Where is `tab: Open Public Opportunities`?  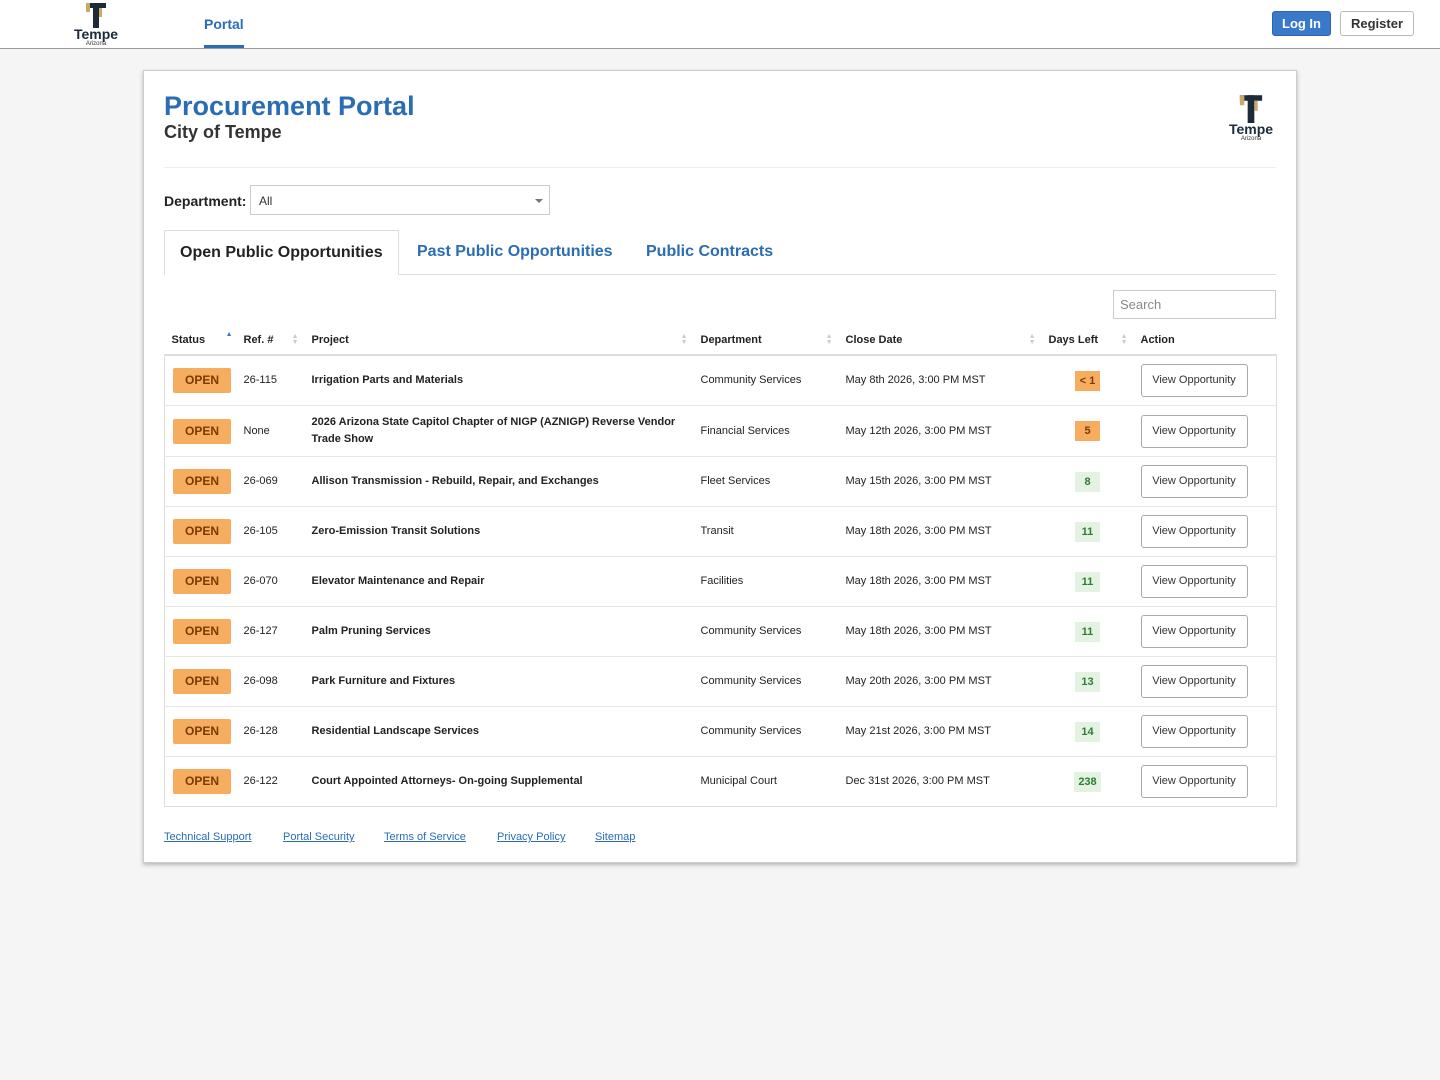
tab: Open Public Opportunities is located at coordinates (281, 252).